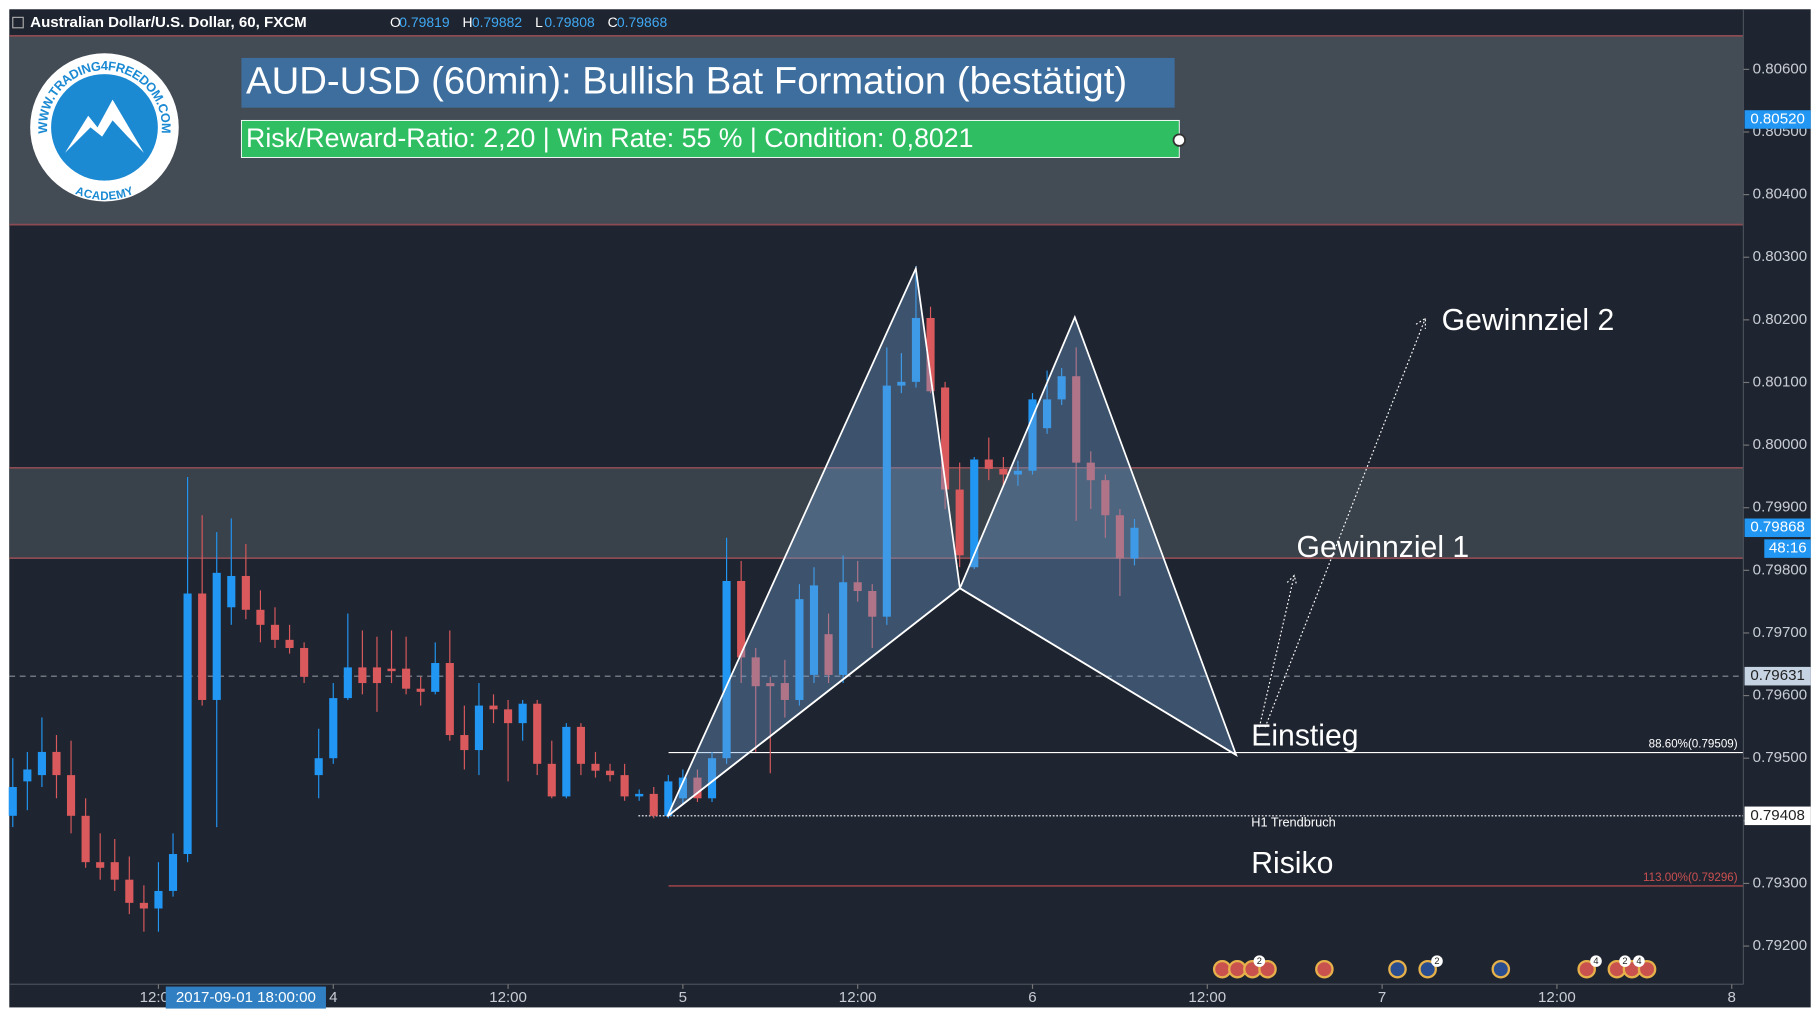 The width and height of the screenshot is (1820, 1019). What do you see at coordinates (1179, 140) in the screenshot?
I see `handle` at bounding box center [1179, 140].